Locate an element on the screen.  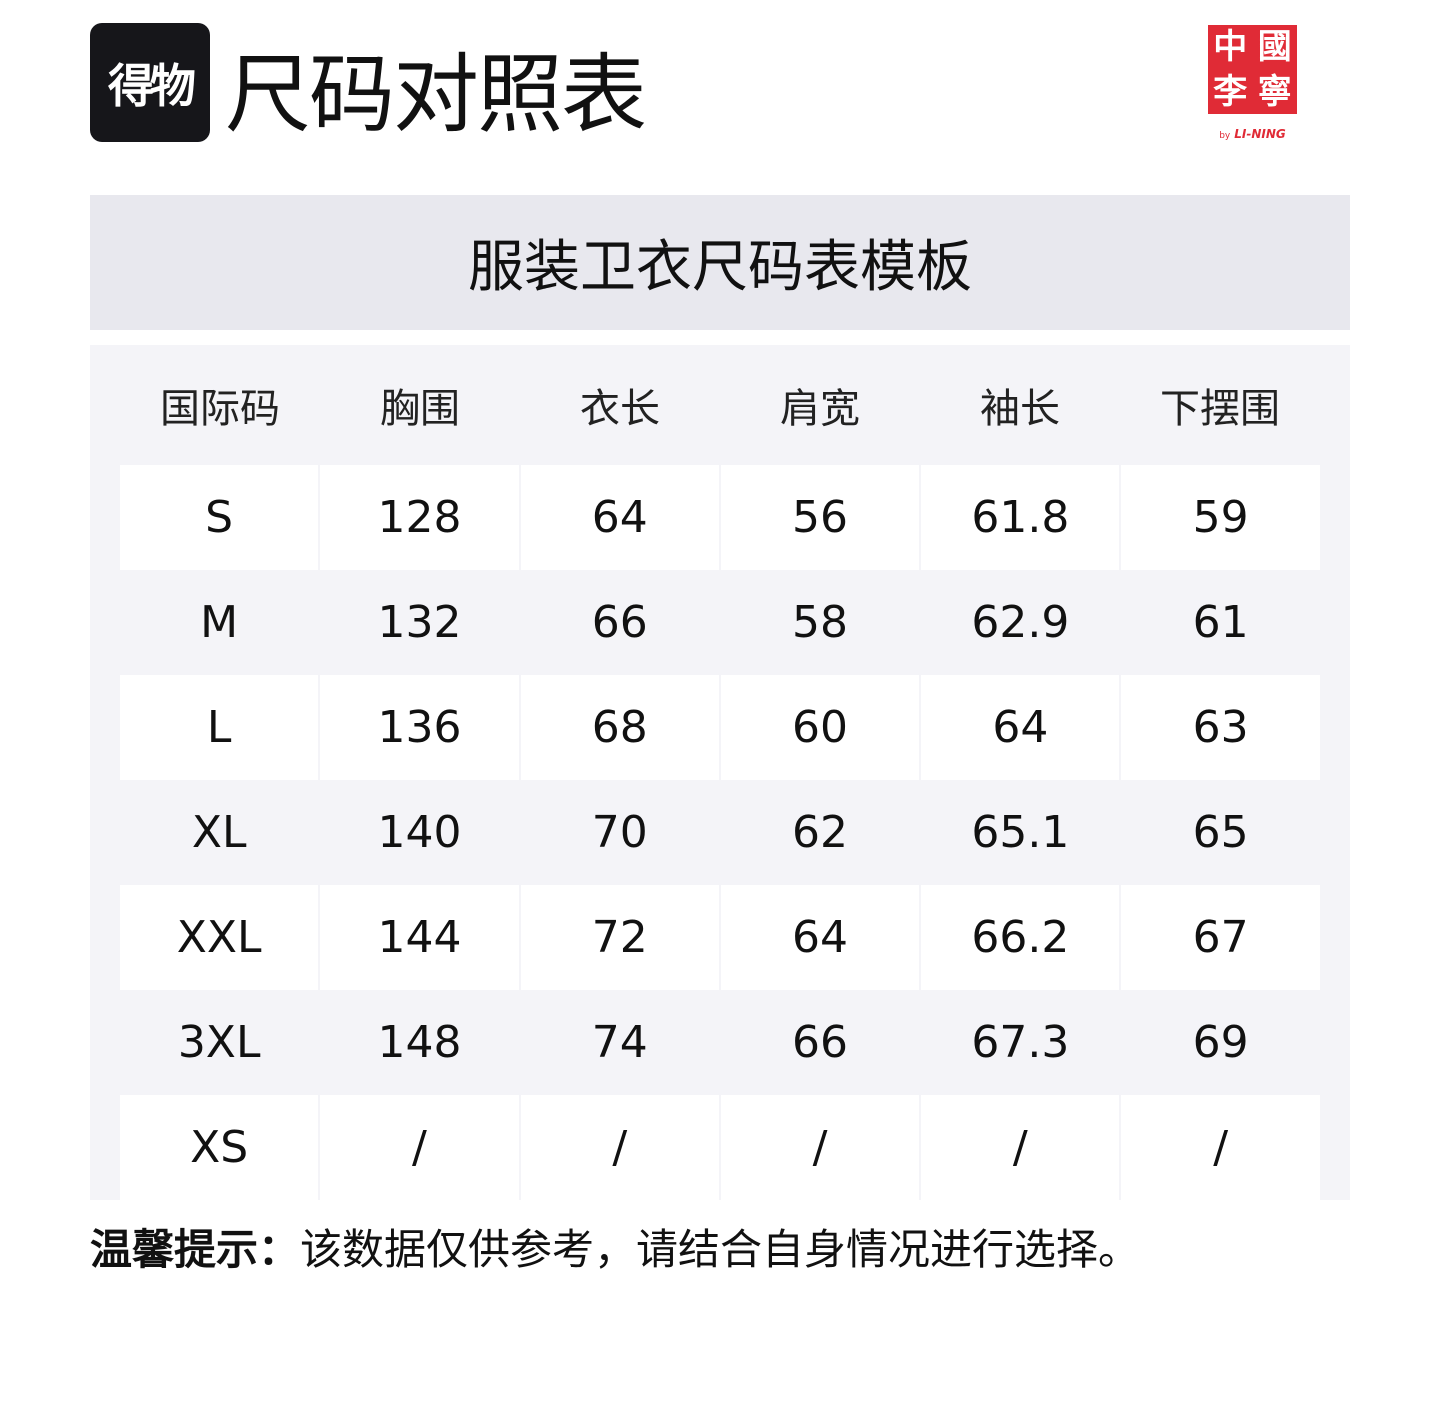
table-cell: 62.9 is located at coordinates (1020, 622).